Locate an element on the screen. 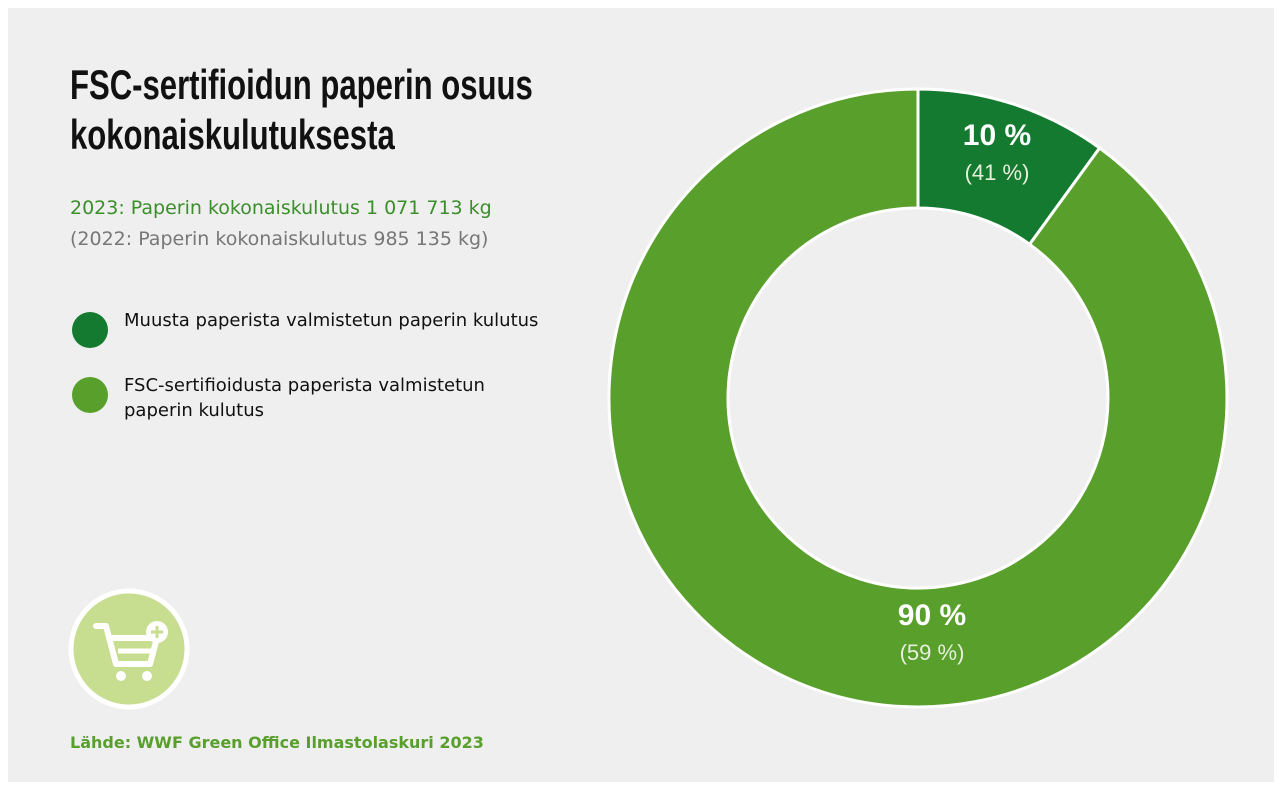 This screenshot has height=790, width=1282. previous-value-label: (41 %) is located at coordinates (997, 172).